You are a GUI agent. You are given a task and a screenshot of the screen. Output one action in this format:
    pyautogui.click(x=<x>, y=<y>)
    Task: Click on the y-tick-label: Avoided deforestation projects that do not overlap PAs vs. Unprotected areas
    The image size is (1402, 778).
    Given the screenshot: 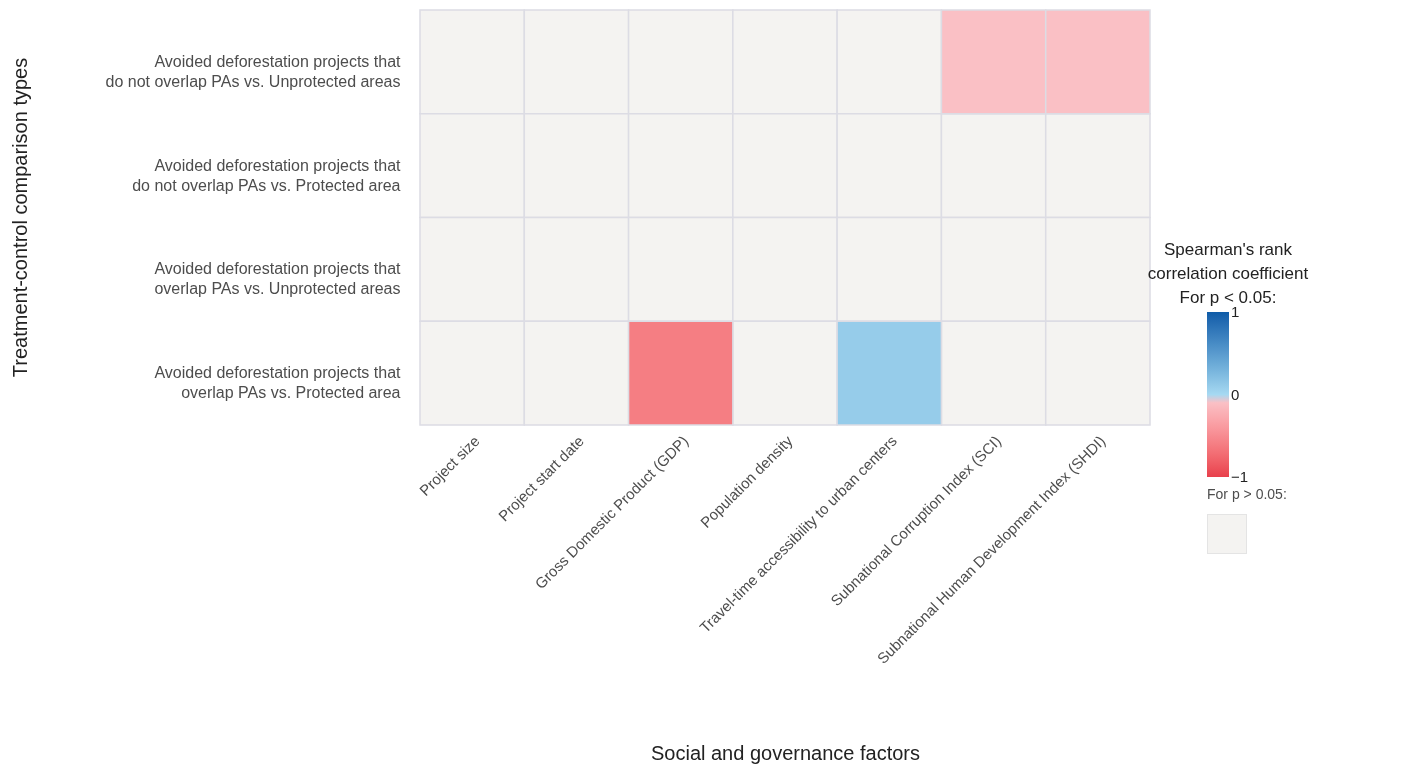 What is the action you would take?
    pyautogui.click(x=253, y=71)
    